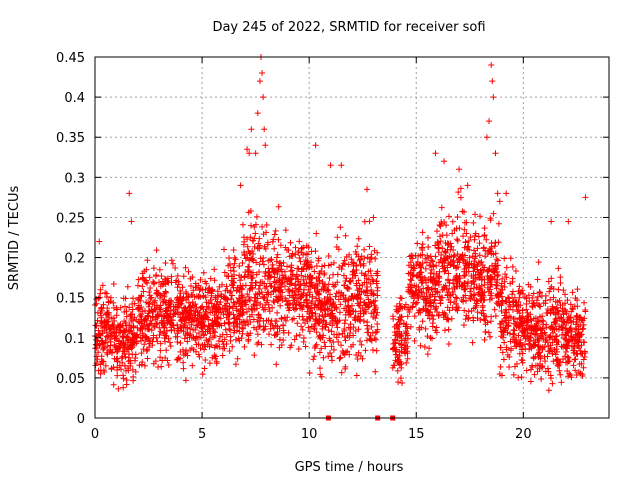  Describe the element at coordinates (309, 434) in the screenshot. I see `x-tick-label: 10` at that location.